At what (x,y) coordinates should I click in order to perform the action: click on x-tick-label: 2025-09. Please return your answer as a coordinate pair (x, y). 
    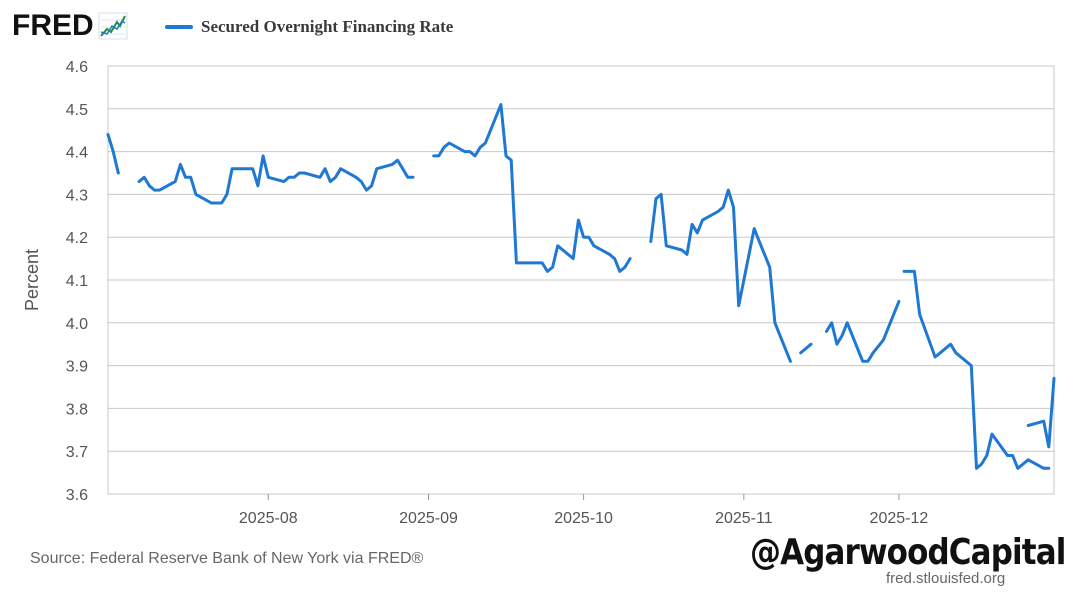
    Looking at the image, I should click on (428, 518).